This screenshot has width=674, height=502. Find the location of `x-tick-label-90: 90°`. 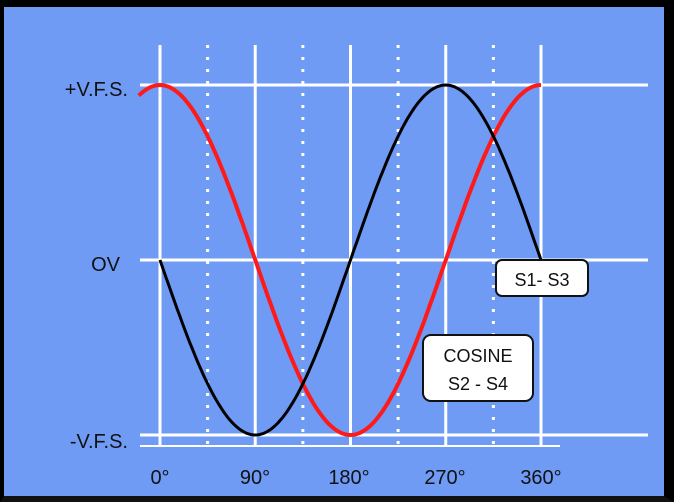

x-tick-label-90: 90° is located at coordinates (255, 478).